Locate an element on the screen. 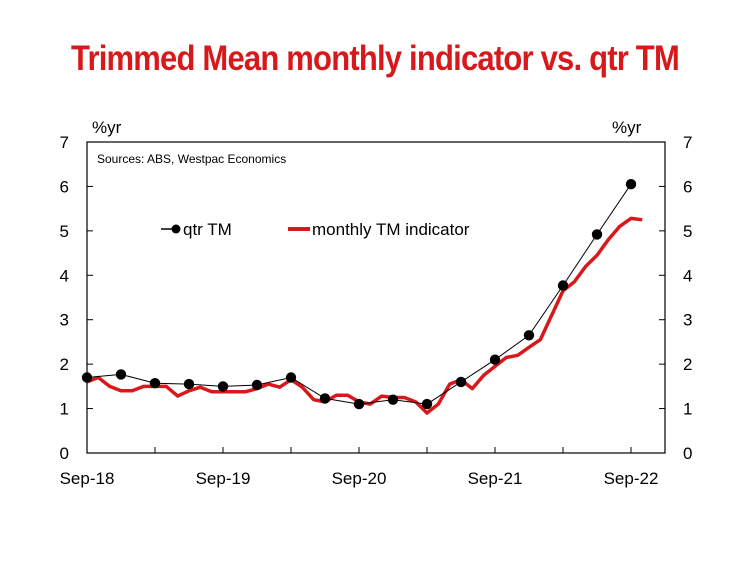  y-tick-label-left: 6 is located at coordinates (64, 186).